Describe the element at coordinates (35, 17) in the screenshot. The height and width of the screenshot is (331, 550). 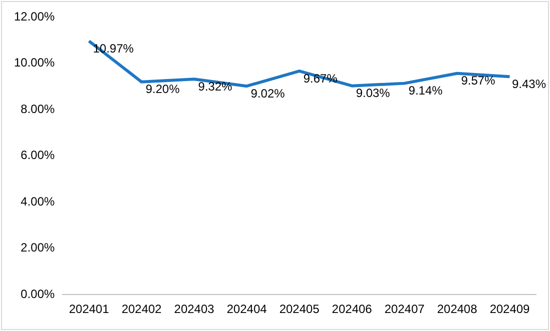
I see `y-tick-label: 12.00%` at that location.